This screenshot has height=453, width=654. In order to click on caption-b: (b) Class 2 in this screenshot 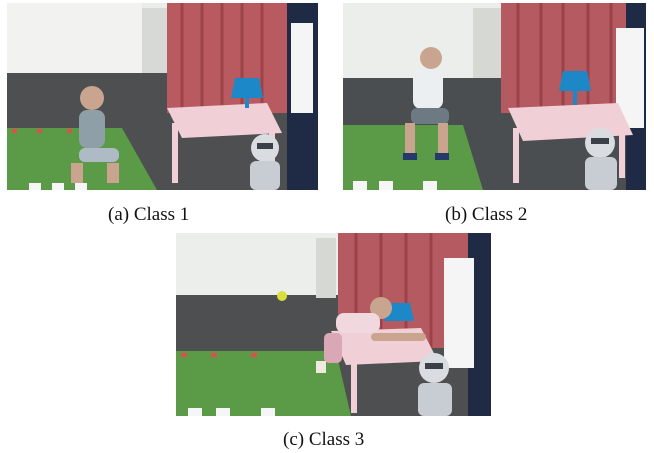, I will do `click(486, 214)`.